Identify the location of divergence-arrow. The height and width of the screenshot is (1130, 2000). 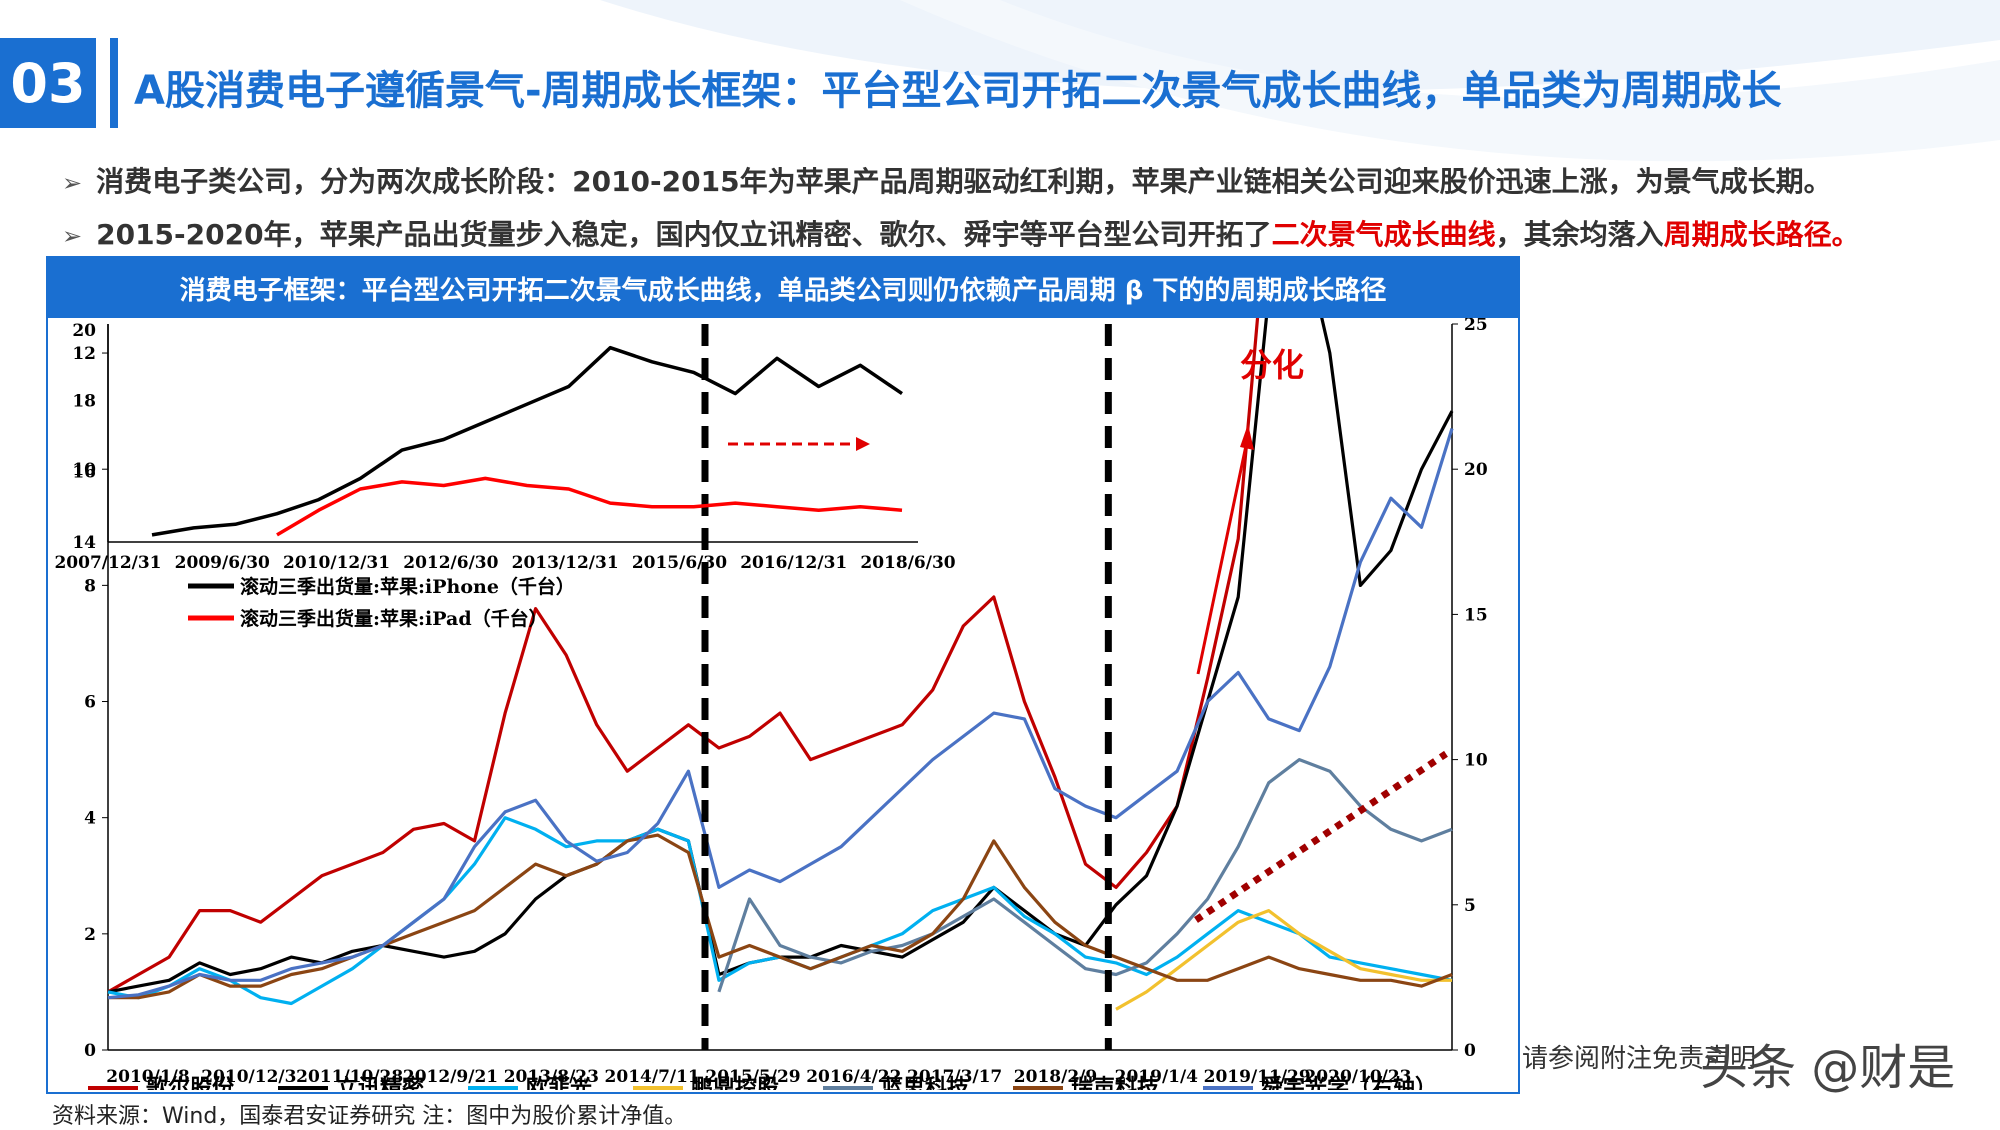
(1223, 555).